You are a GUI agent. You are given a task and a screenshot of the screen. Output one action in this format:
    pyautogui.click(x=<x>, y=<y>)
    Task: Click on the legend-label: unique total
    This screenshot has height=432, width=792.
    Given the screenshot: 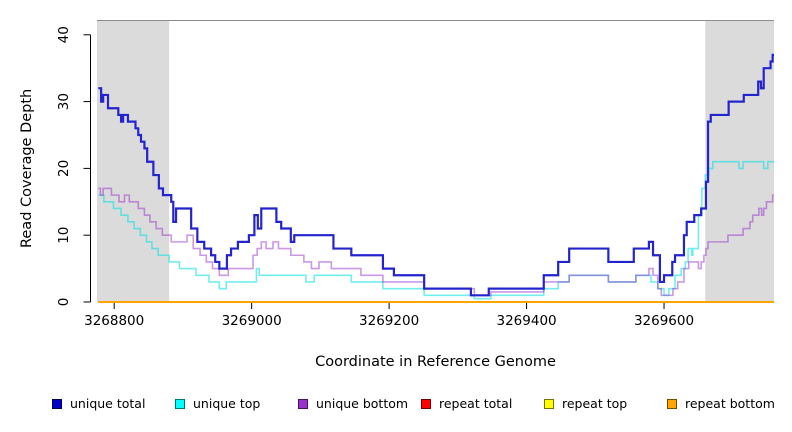 What is the action you would take?
    pyautogui.click(x=108, y=403)
    